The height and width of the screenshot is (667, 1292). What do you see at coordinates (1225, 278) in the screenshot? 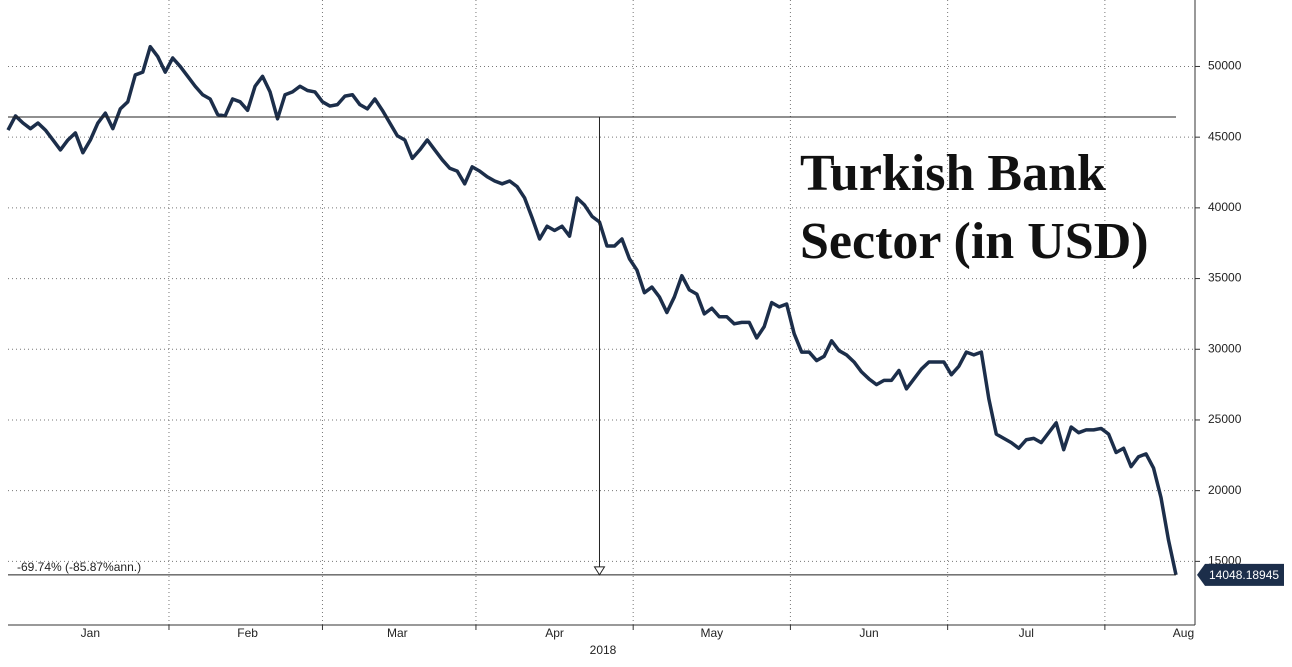
I see `y-tick-label: 35000` at bounding box center [1225, 278].